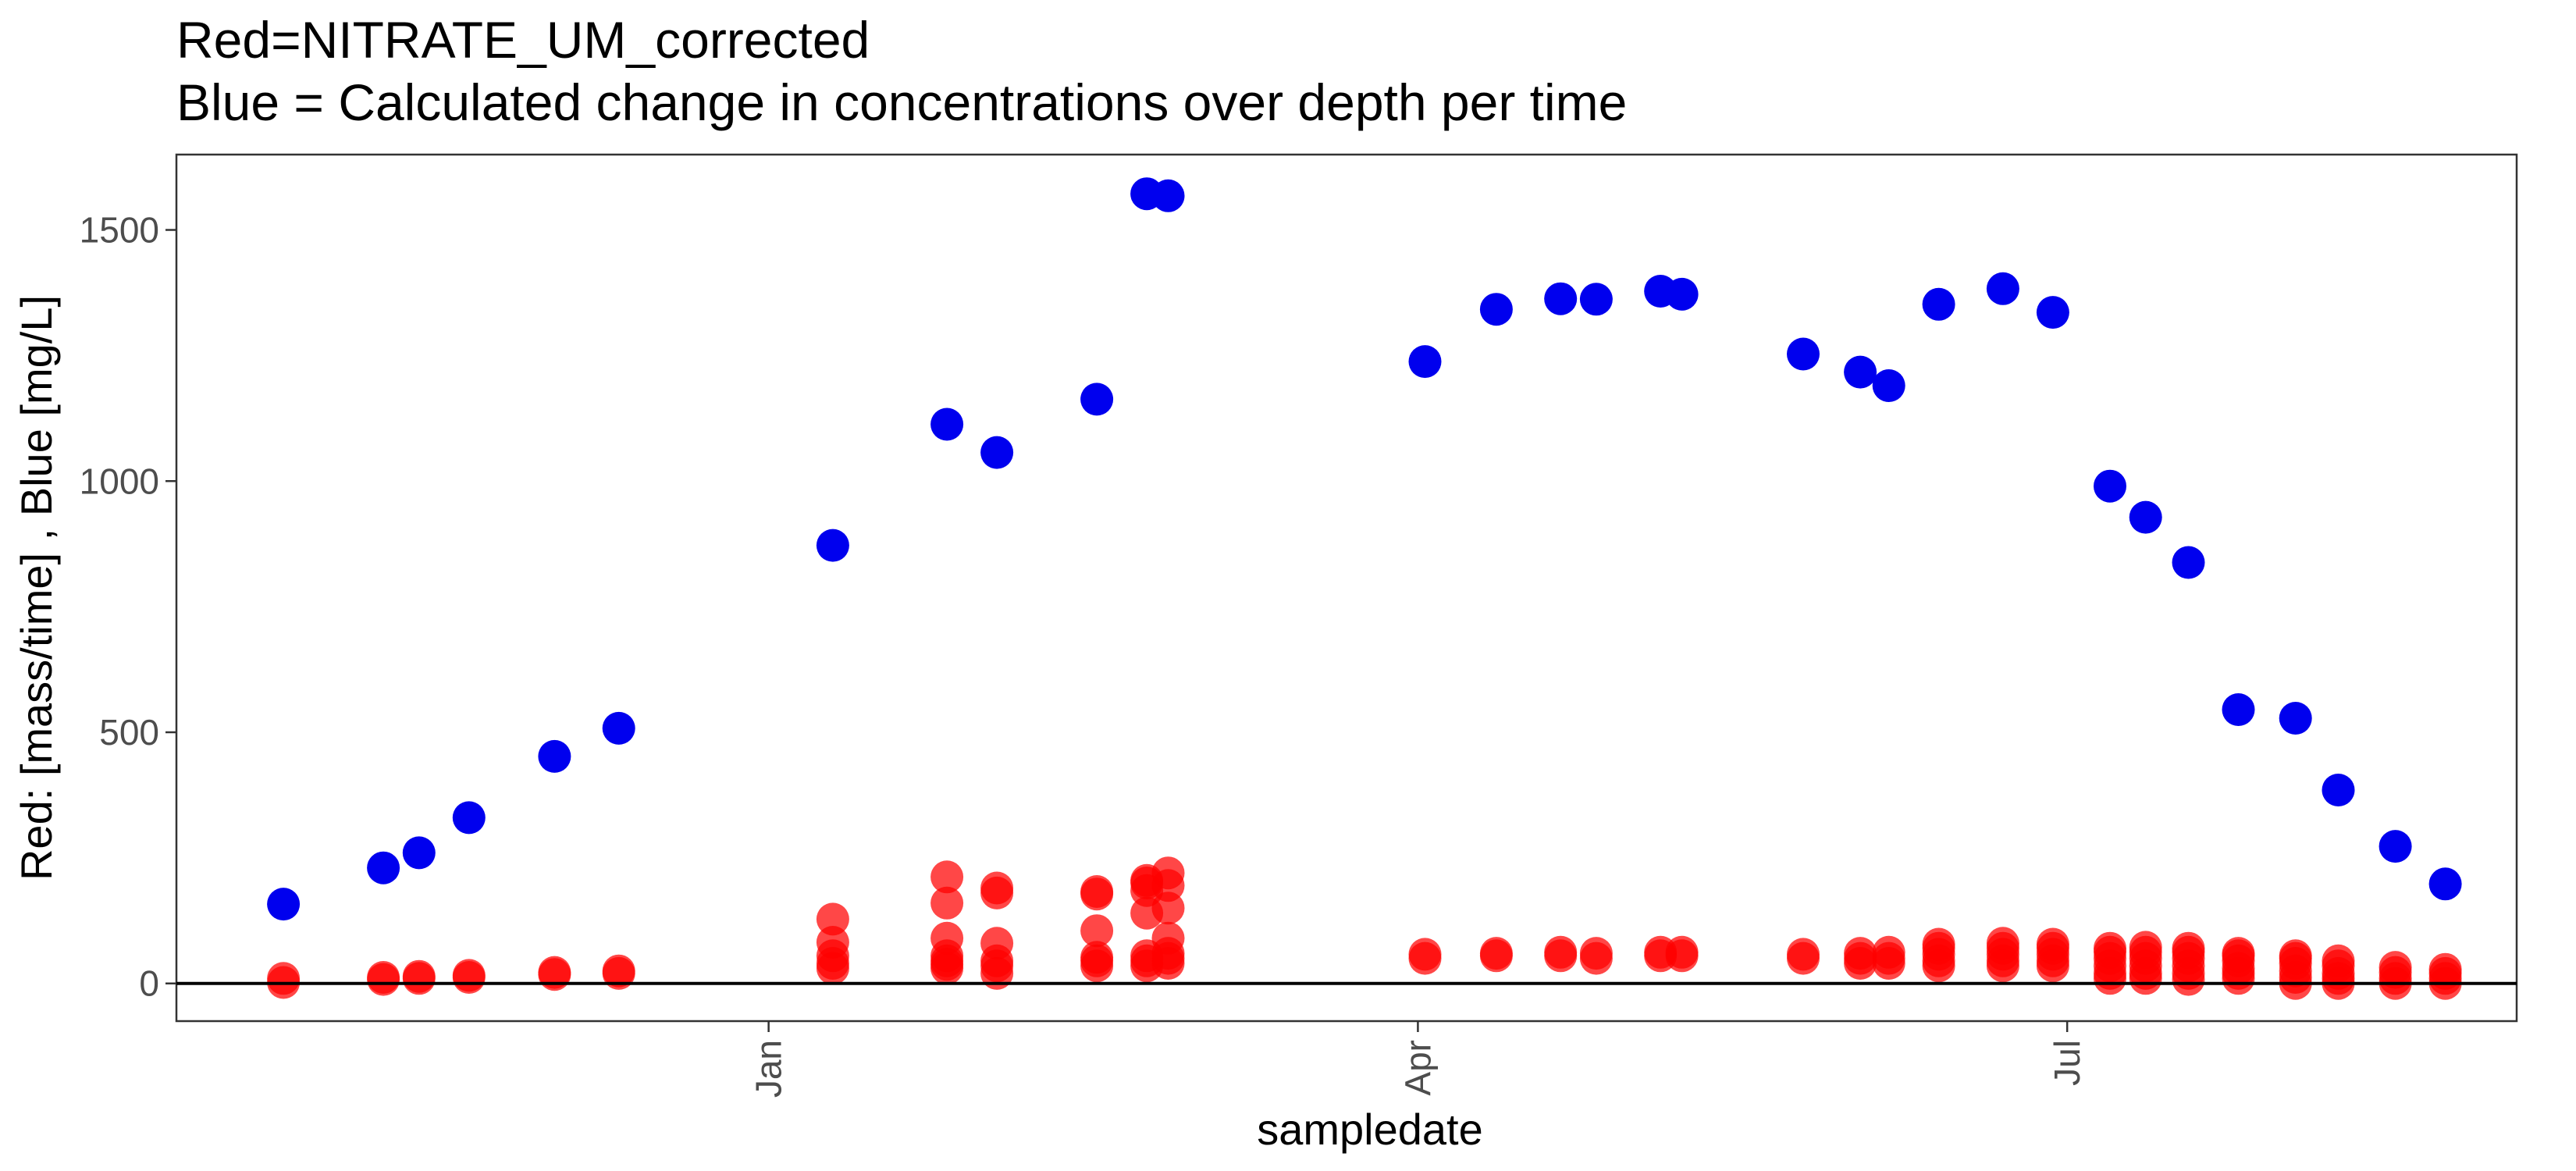 Image resolution: width=2576 pixels, height=1171 pixels. I want to click on y-axis-title: Red: [mass/time] , Blue [mg/L], so click(36, 588).